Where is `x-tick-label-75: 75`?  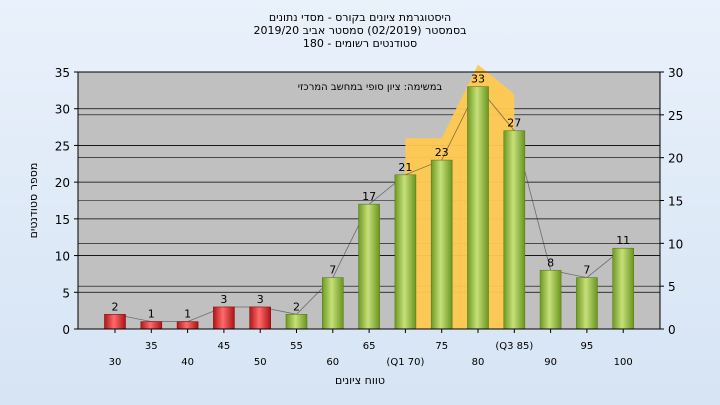
x-tick-label-75: 75 is located at coordinates (441, 346).